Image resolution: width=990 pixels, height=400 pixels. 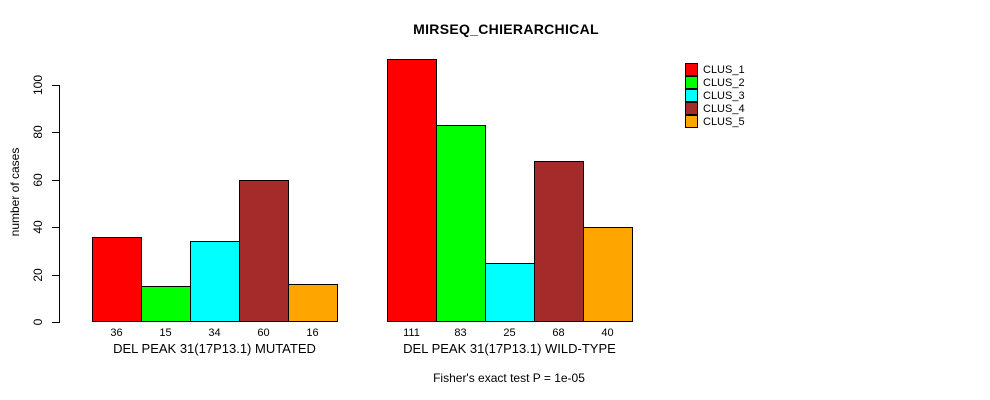 I want to click on footnote: Fisher's exact test P = 1e-05, so click(x=509, y=378).